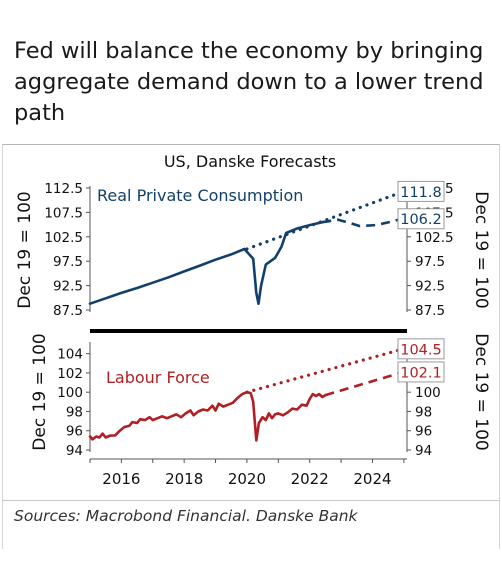 This screenshot has height=561, width=502. Describe the element at coordinates (40, 391) in the screenshot. I see `y-axis-title-left-bottom: Dec 19 = 100` at that location.